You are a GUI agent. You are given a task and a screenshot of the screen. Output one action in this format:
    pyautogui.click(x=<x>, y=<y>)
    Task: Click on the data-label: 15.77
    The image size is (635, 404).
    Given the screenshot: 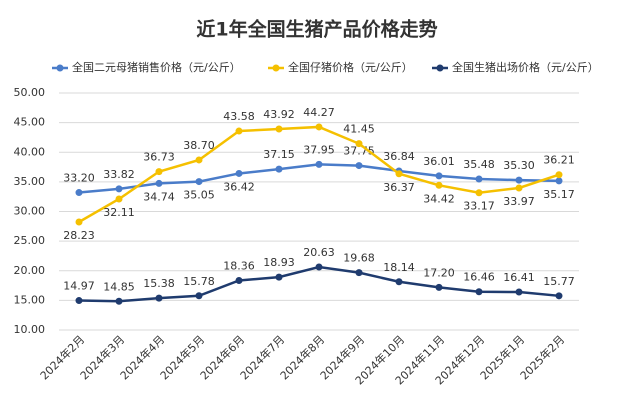 What is the action you would take?
    pyautogui.click(x=559, y=281)
    